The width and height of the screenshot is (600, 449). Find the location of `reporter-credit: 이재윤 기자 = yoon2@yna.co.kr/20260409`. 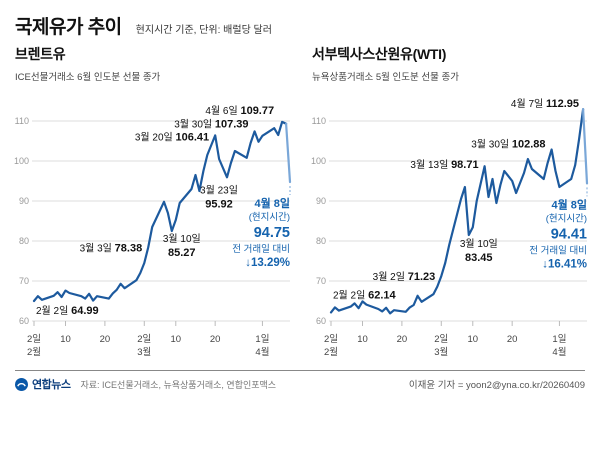

reporter-credit: 이재윤 기자 = yoon2@yna.co.kr/20260409 is located at coordinates (496, 385).